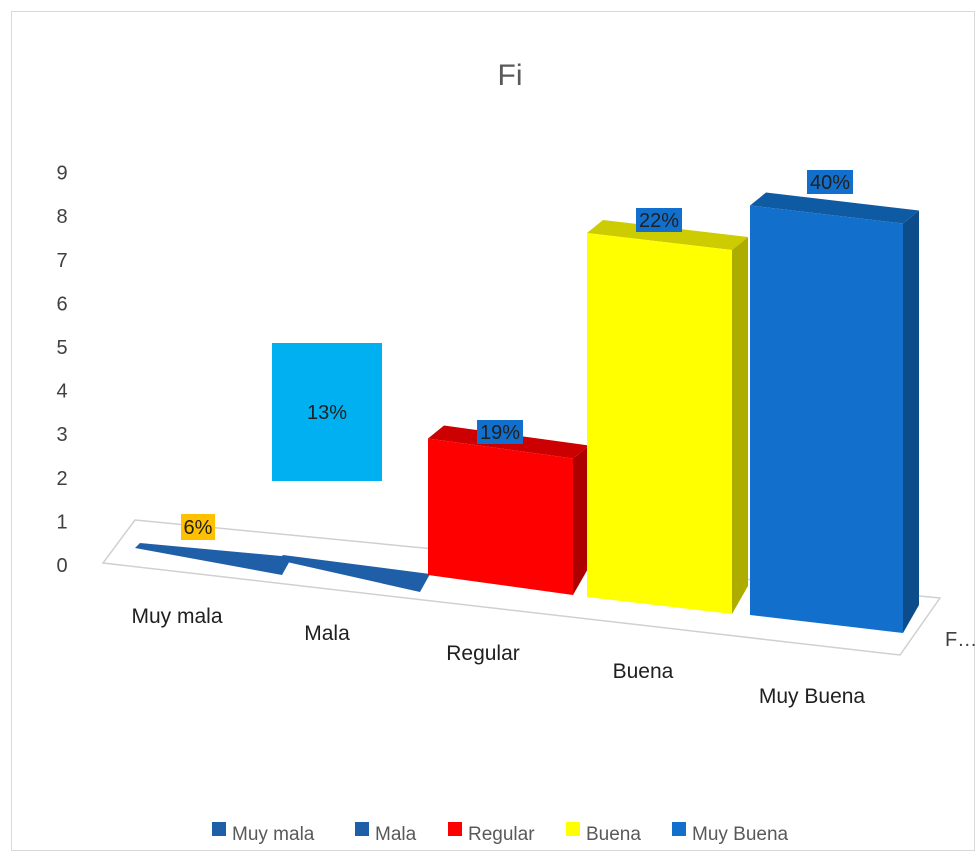  I want to click on x-tick-label: Mala, so click(327, 633).